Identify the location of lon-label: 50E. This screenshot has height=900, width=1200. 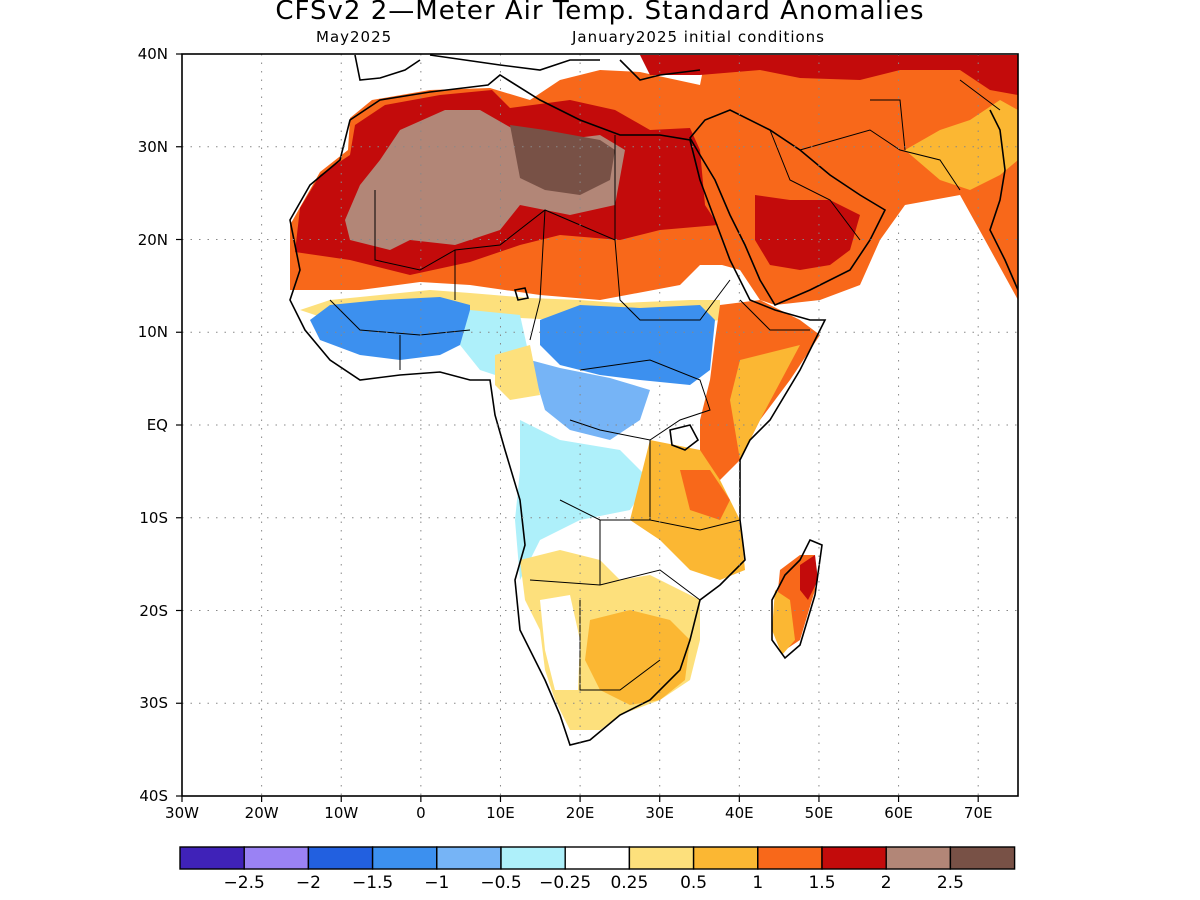
(819, 813).